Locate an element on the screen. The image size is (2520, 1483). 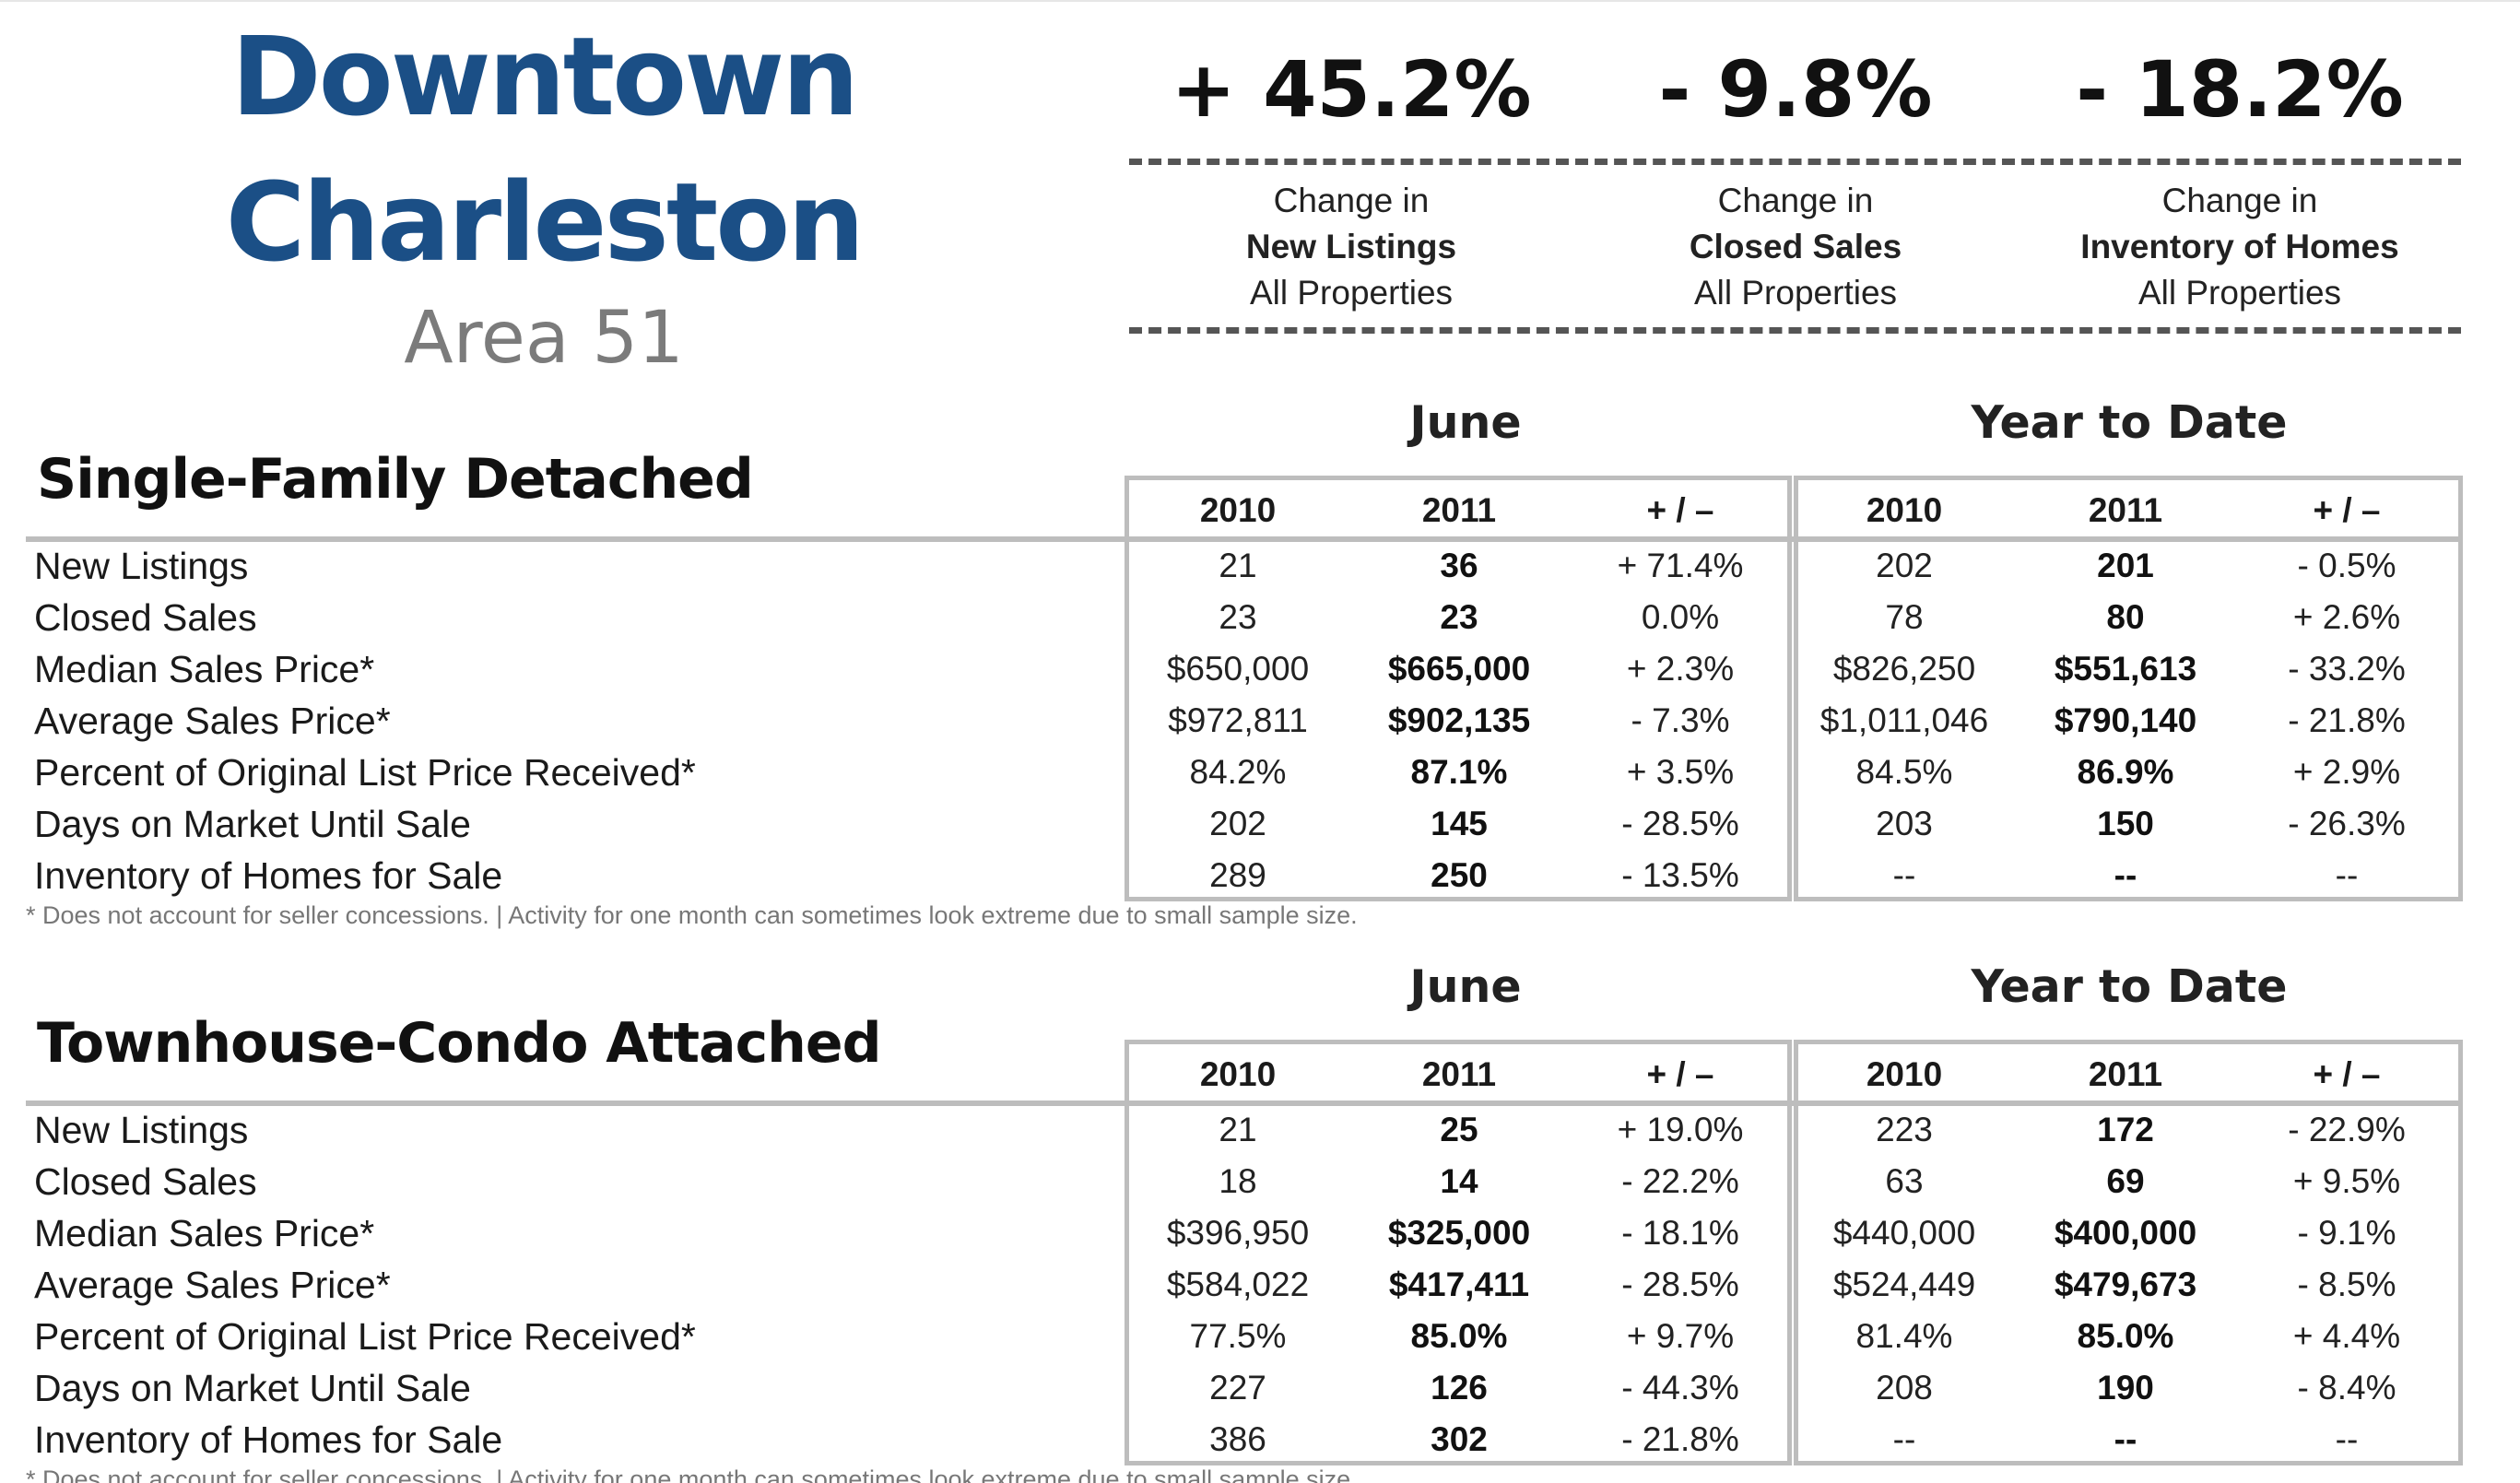
cell: 250 is located at coordinates (1459, 875).